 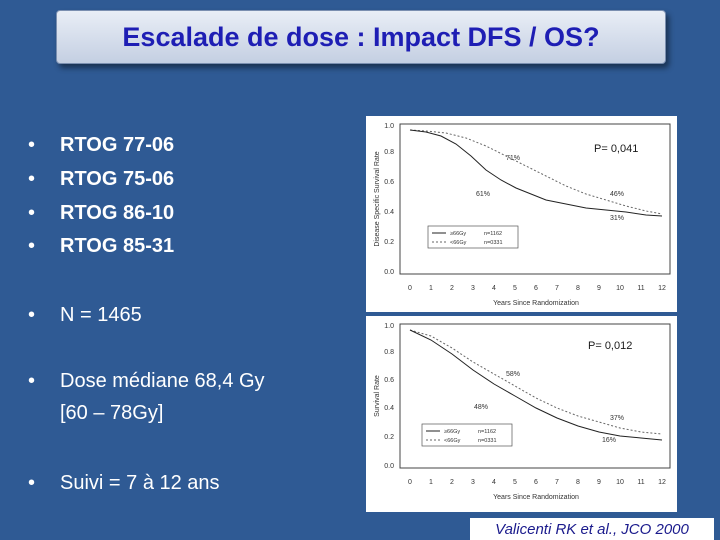 What do you see at coordinates (610, 346) in the screenshot?
I see `p-value: P= 0,012` at bounding box center [610, 346].